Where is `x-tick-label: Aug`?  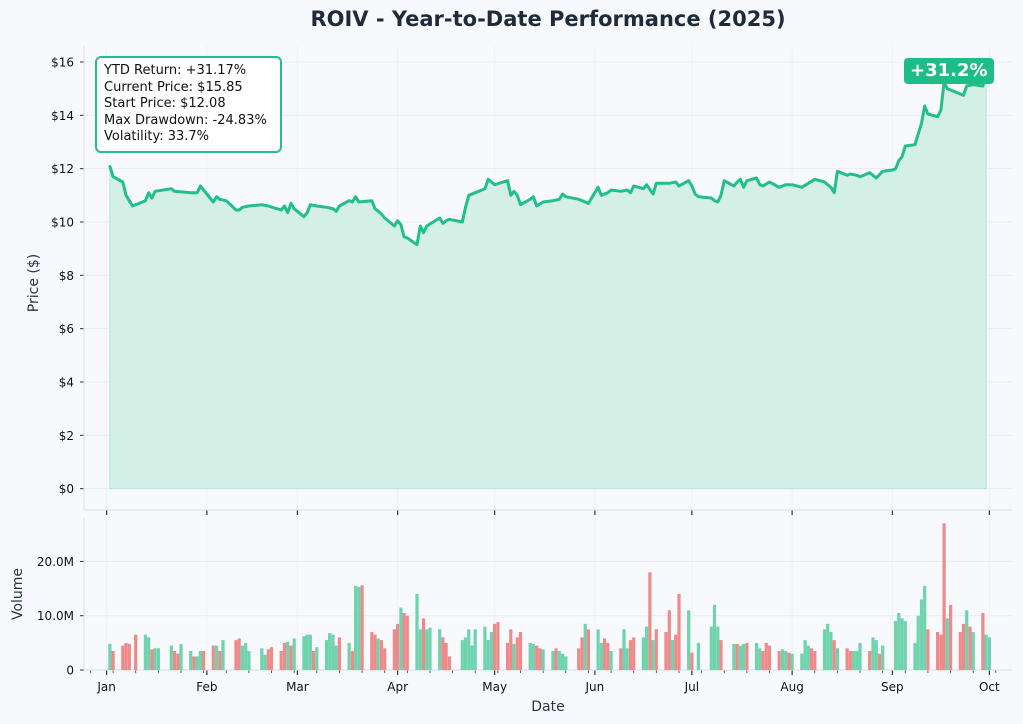 x-tick-label: Aug is located at coordinates (791, 687).